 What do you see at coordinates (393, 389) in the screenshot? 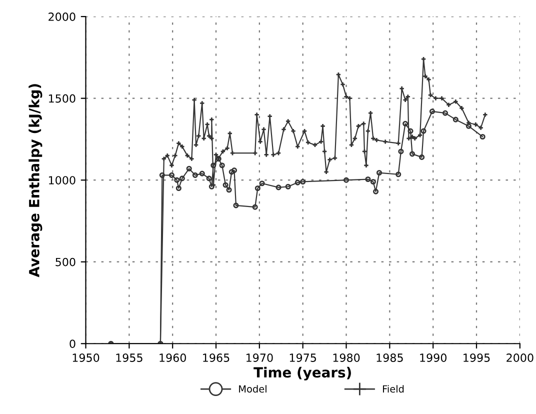
I see `legend-label: Field` at bounding box center [393, 389].